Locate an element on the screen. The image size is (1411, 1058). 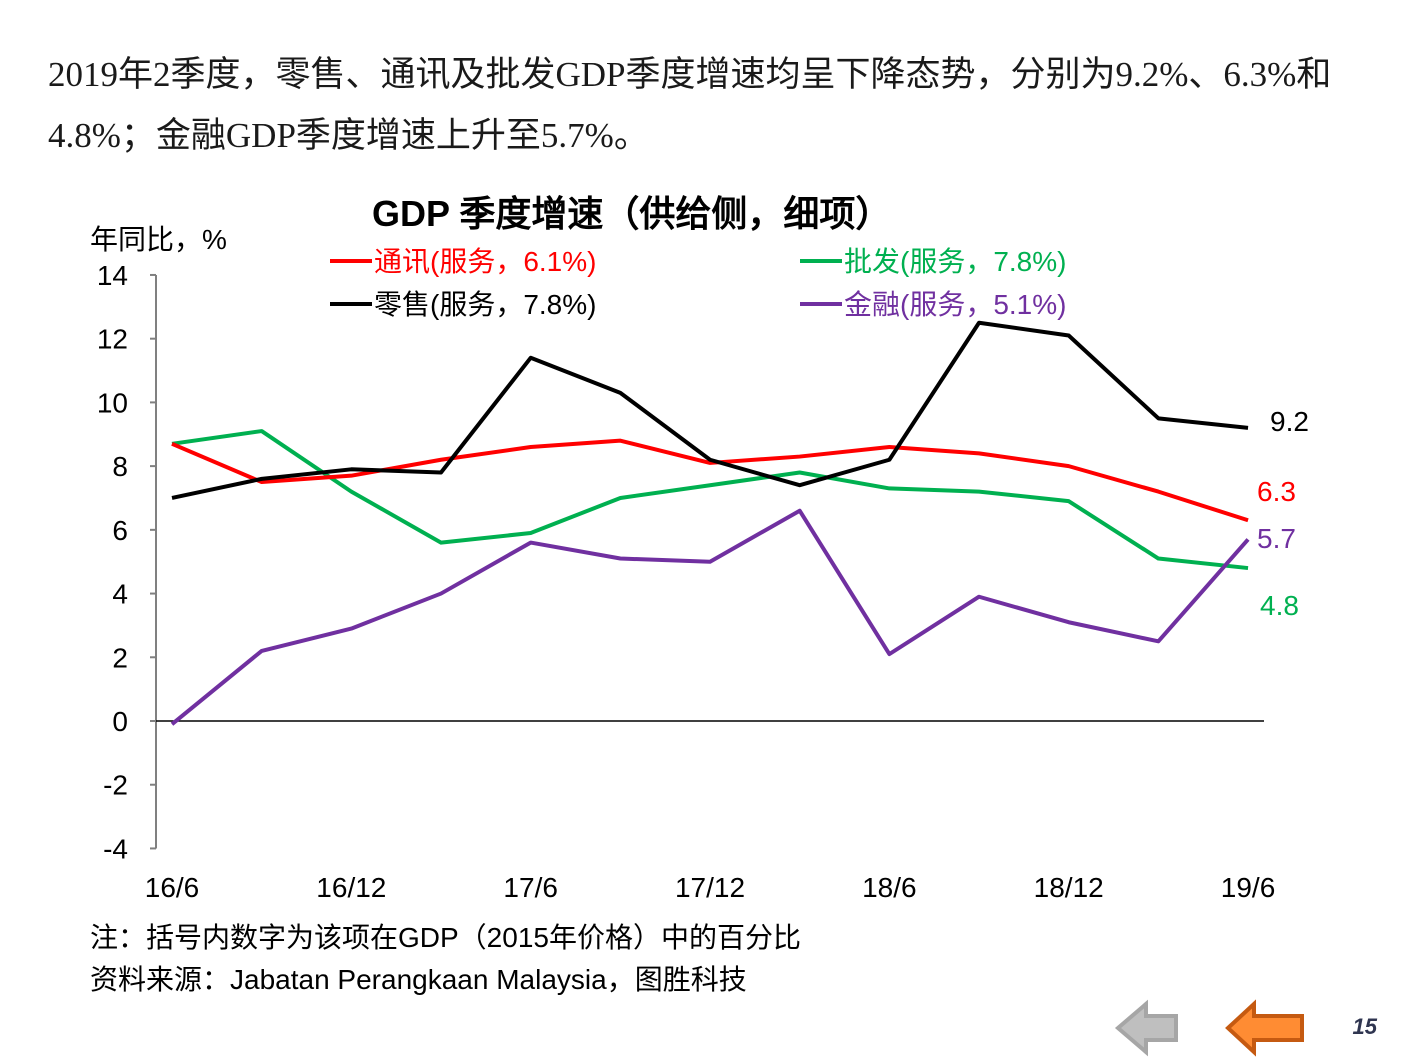
back-arrow-icon is located at coordinates (1146, 1028).